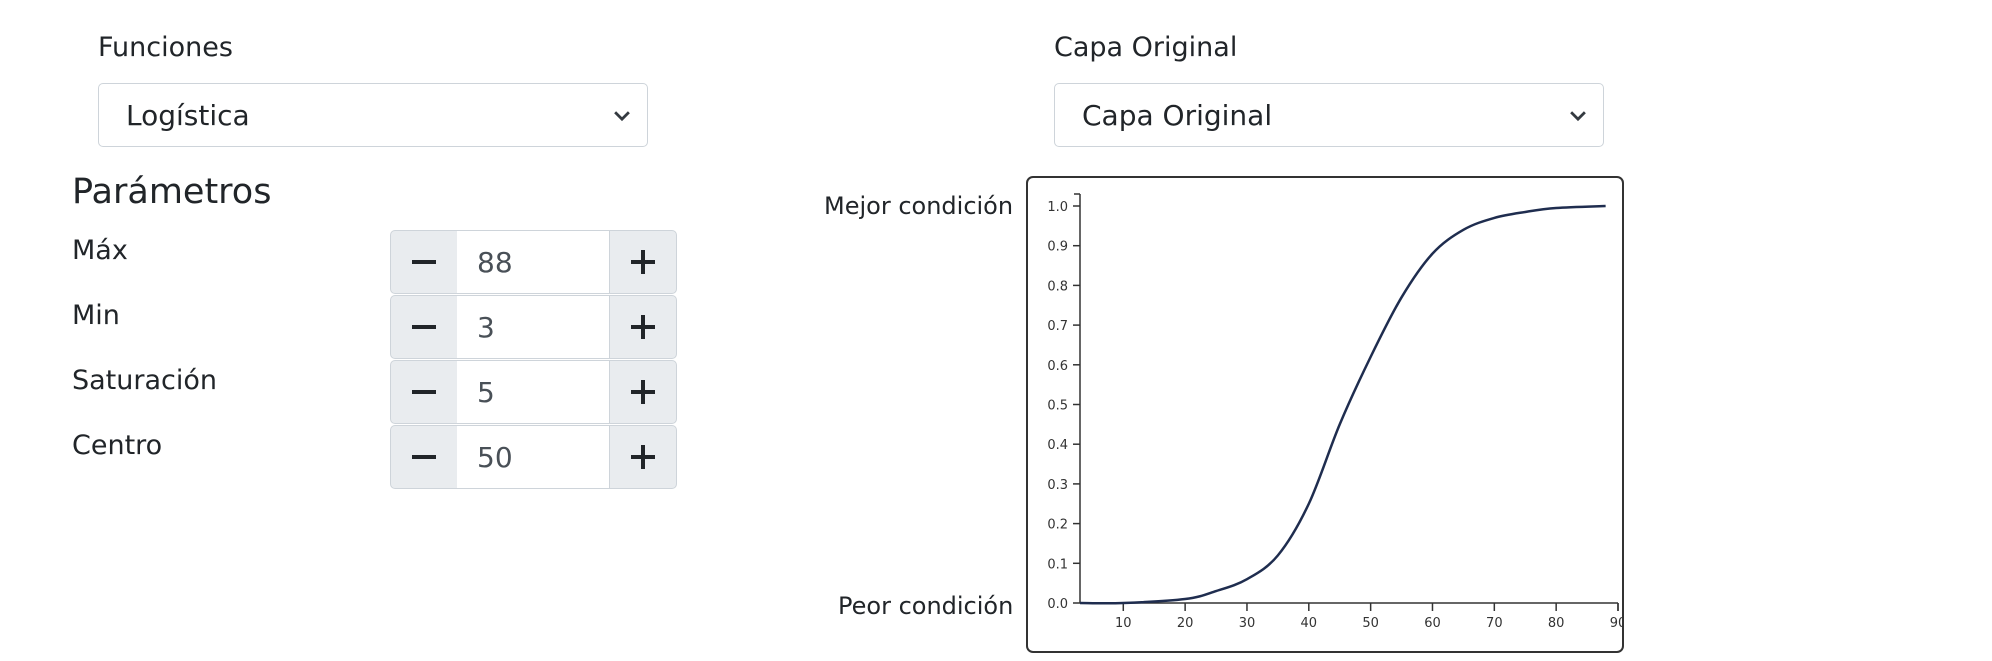 This screenshot has width=1992, height=661. I want to click on min-value: 3, so click(534, 327).